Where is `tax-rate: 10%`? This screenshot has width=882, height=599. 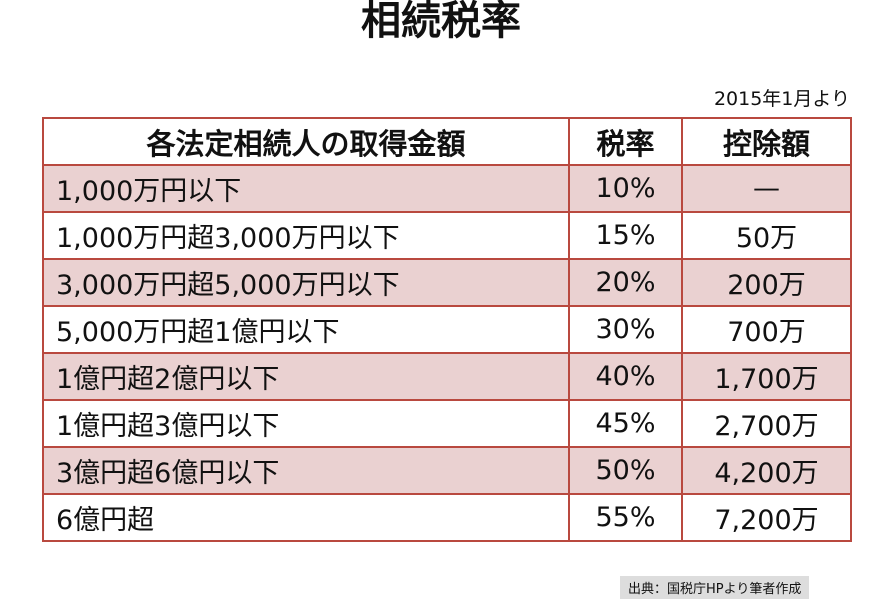 tax-rate: 10% is located at coordinates (625, 188).